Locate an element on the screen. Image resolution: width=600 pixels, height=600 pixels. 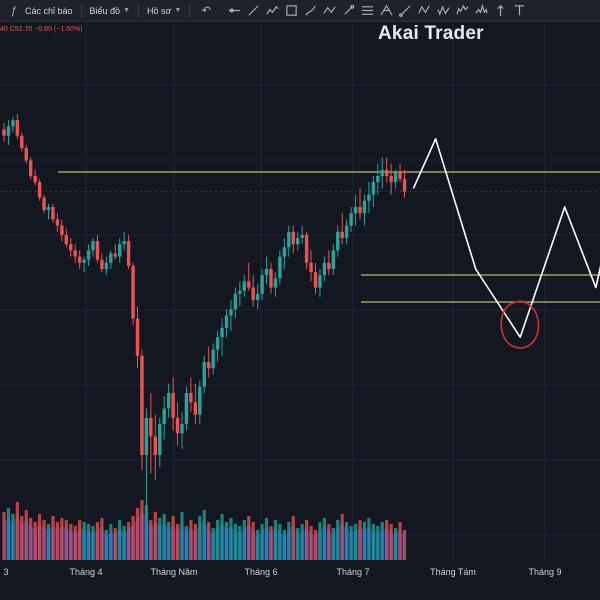
xabcd-pattern-icon is located at coordinates (443, 10).